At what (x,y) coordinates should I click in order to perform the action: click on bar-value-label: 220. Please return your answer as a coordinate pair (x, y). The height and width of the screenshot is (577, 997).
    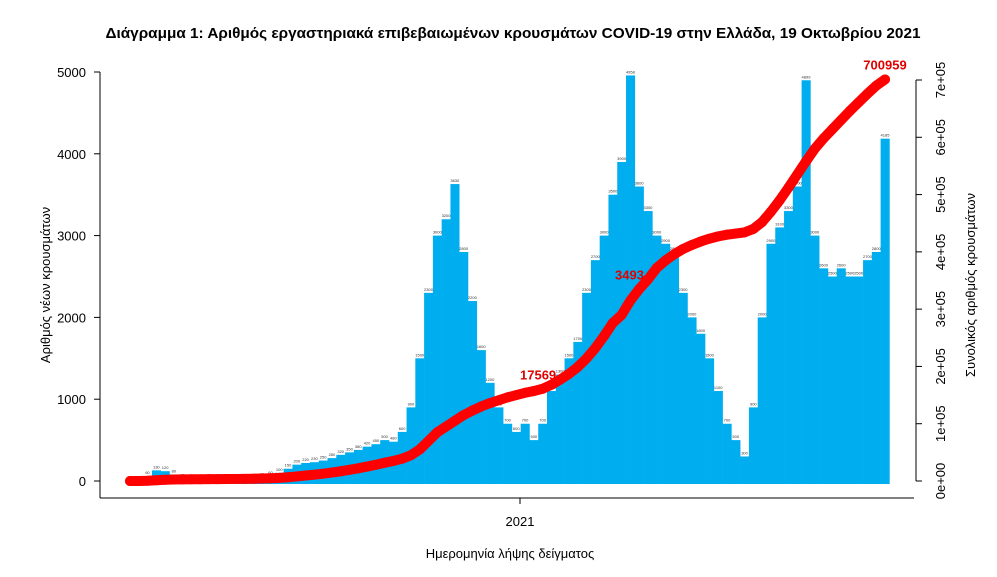
    Looking at the image, I should click on (305, 459).